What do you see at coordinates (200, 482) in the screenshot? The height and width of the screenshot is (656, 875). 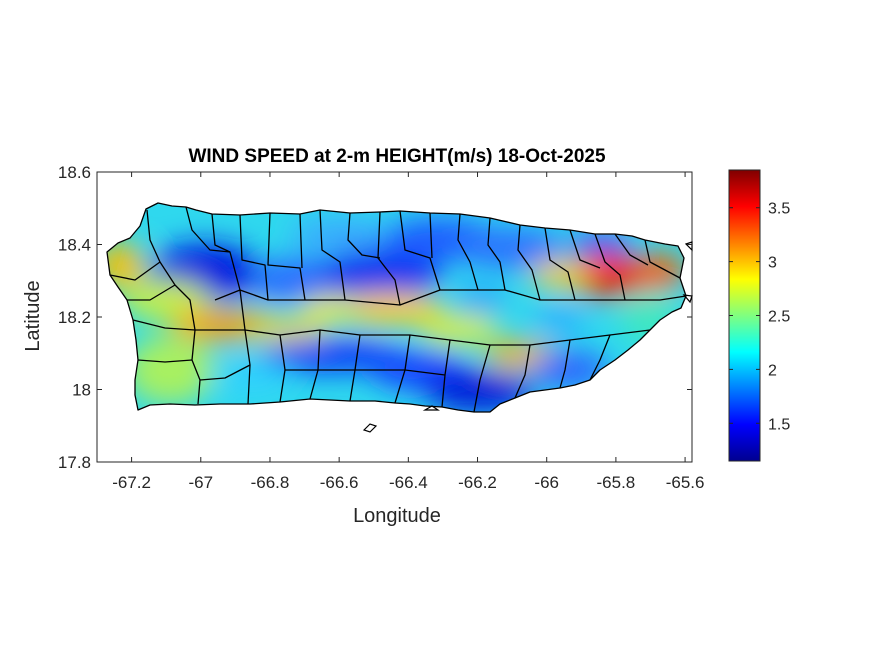 I see `x-tick-label: -67` at bounding box center [200, 482].